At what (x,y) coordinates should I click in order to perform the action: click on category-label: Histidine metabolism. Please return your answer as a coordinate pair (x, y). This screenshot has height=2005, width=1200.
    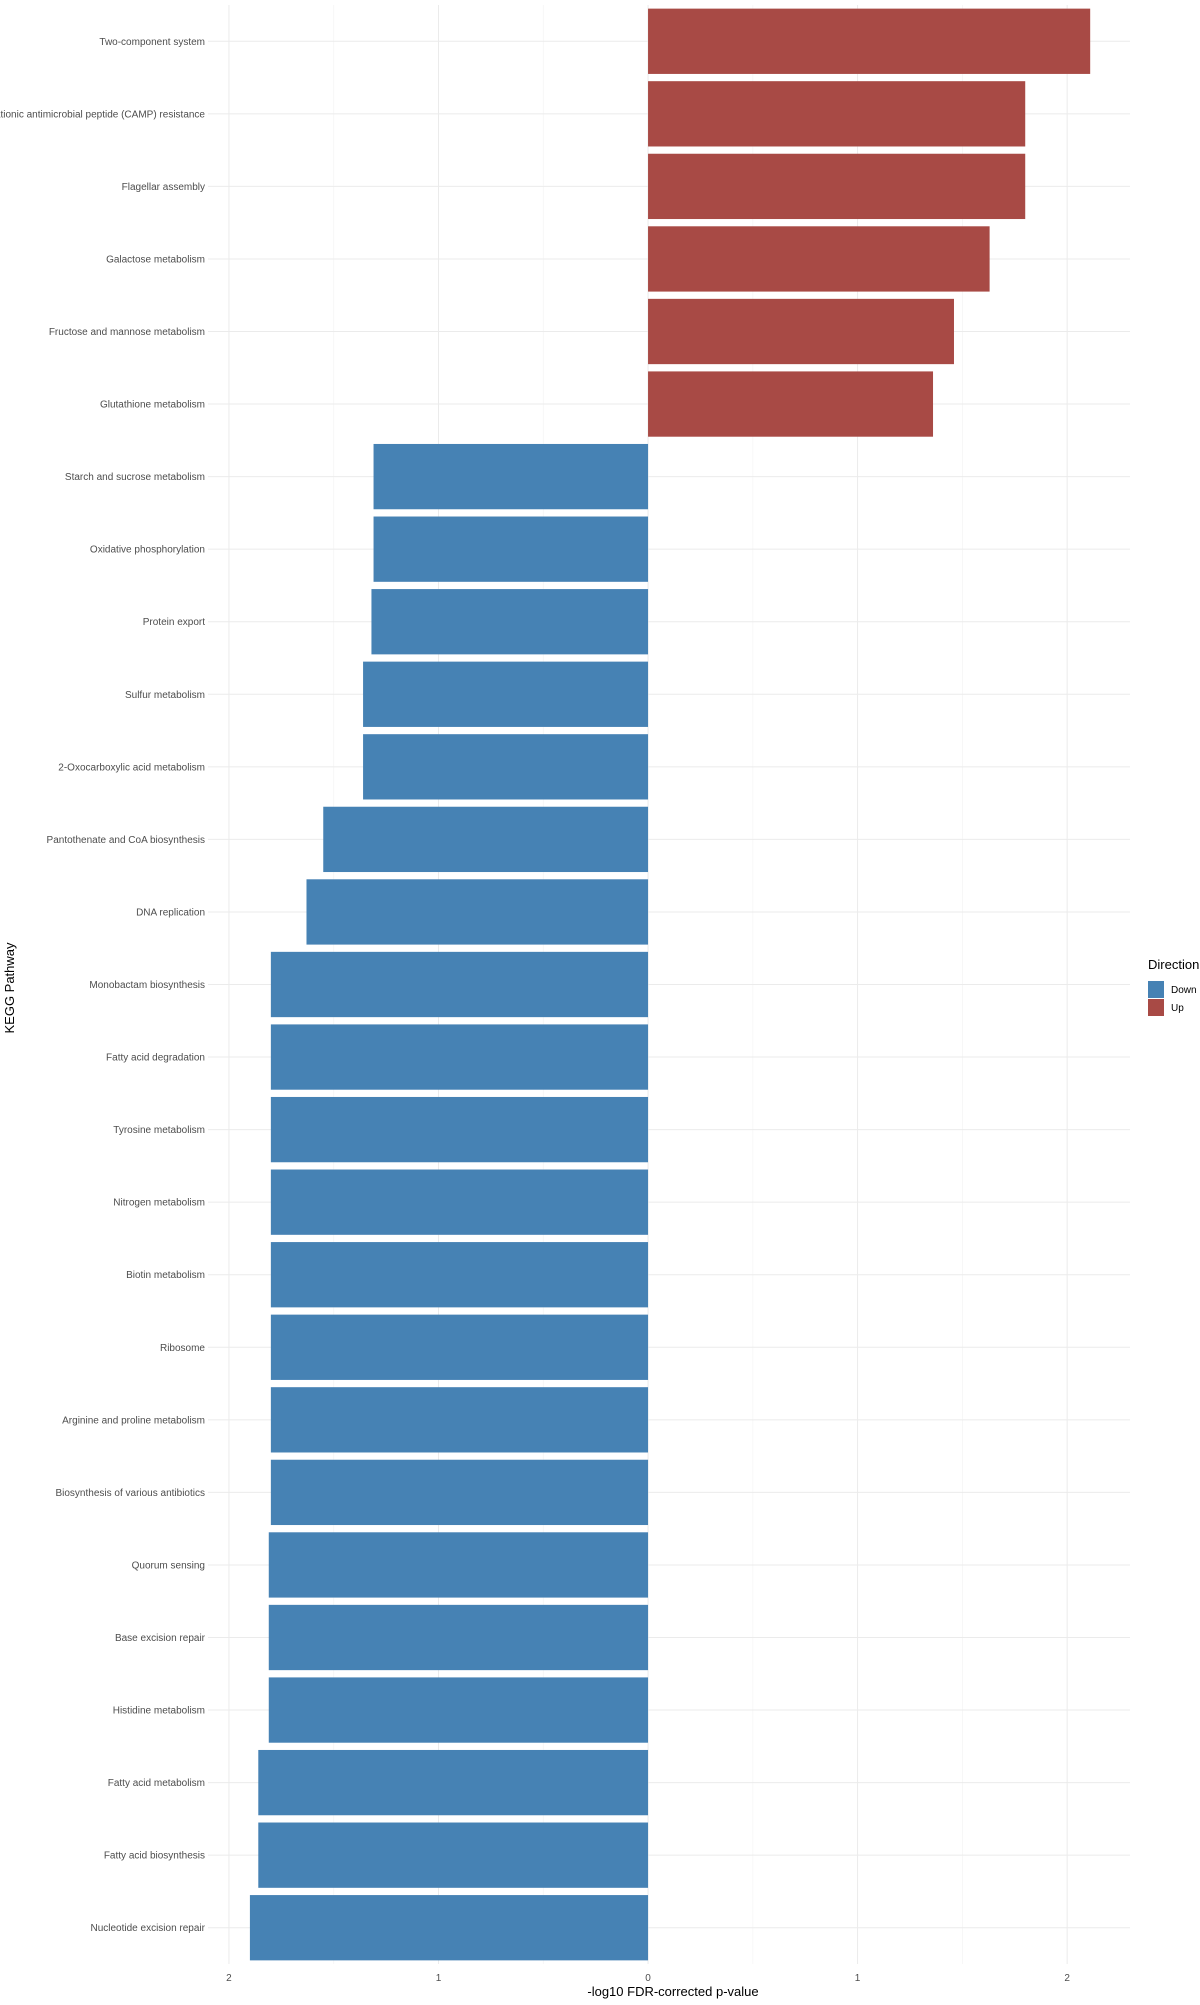
    Looking at the image, I should click on (159, 1711).